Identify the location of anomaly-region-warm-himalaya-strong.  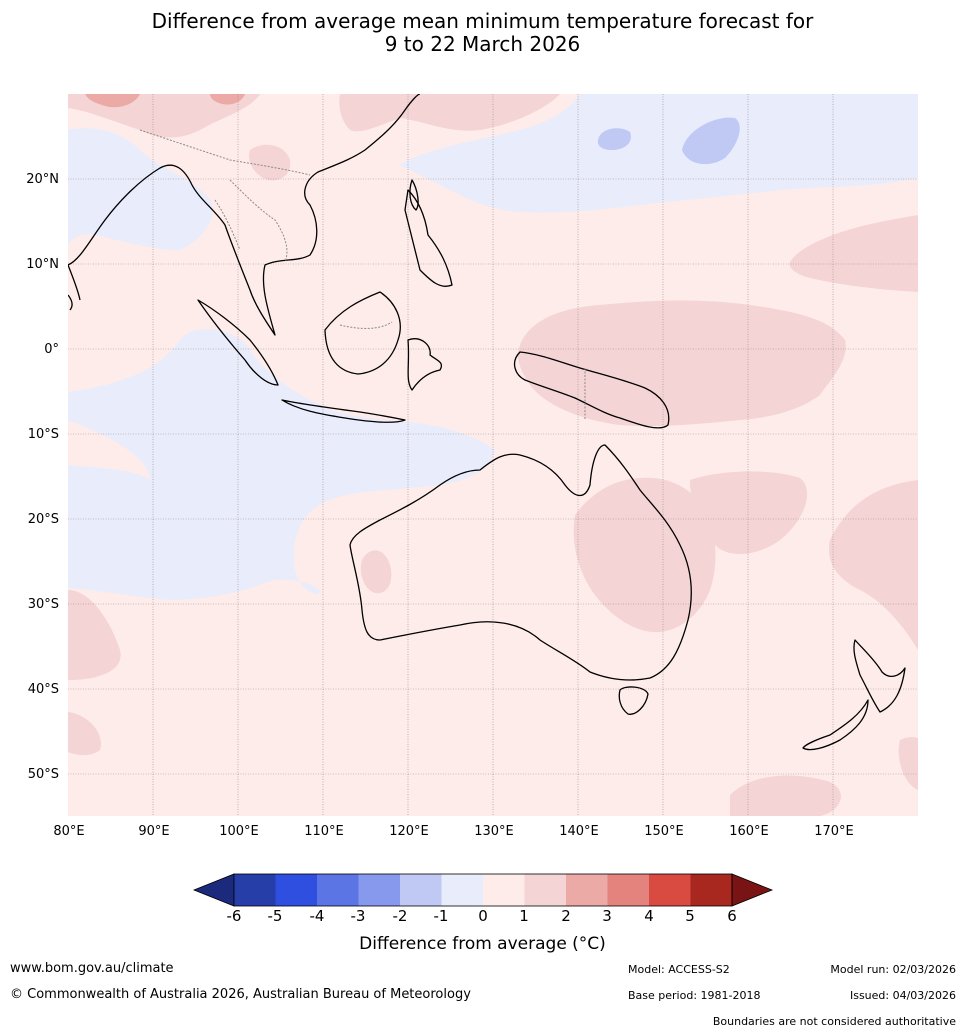
(112, 101).